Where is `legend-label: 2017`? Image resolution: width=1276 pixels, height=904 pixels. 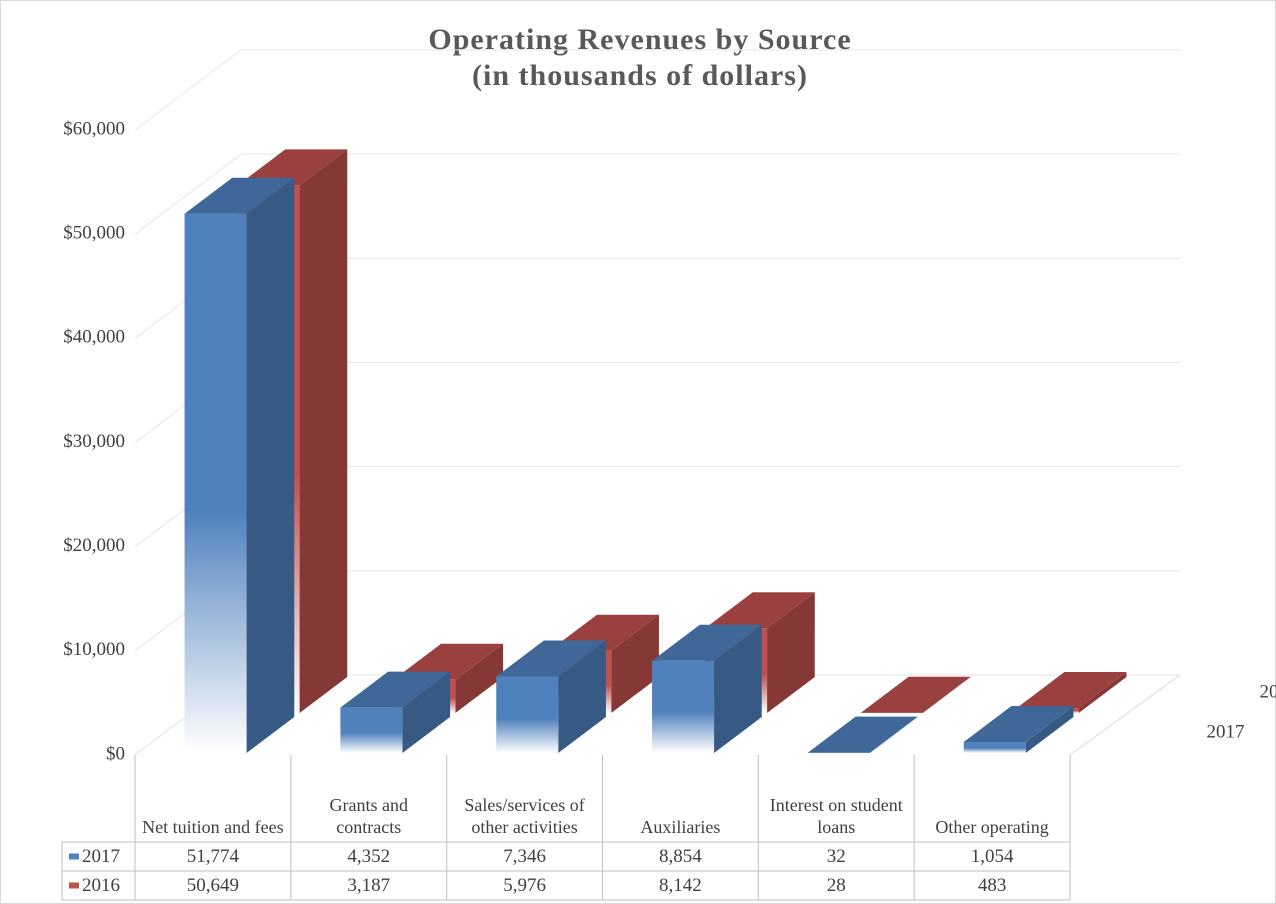 legend-label: 2017 is located at coordinates (101, 856).